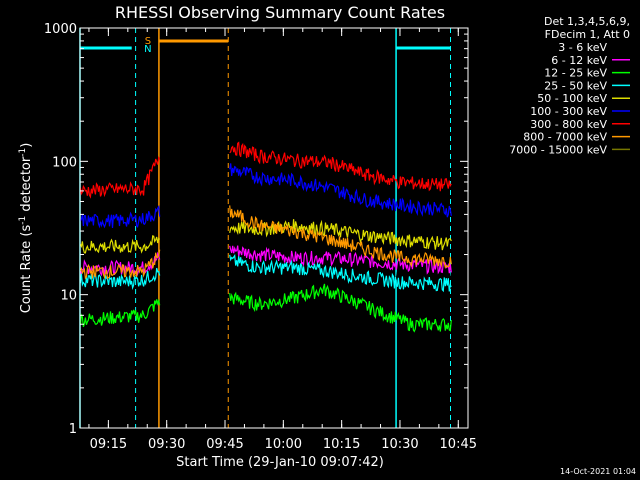  What do you see at coordinates (23, 220) in the screenshot?
I see `y-axis-label-sup1: -1` at bounding box center [23, 220].